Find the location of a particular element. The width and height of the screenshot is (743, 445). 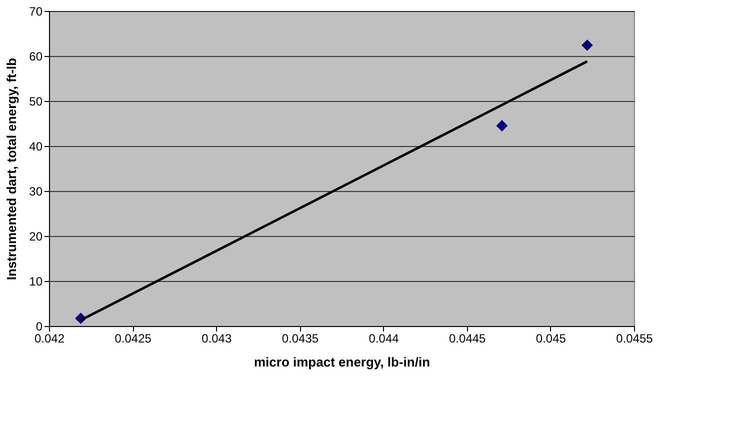

y-tick-label: 60 is located at coordinates (36, 57).